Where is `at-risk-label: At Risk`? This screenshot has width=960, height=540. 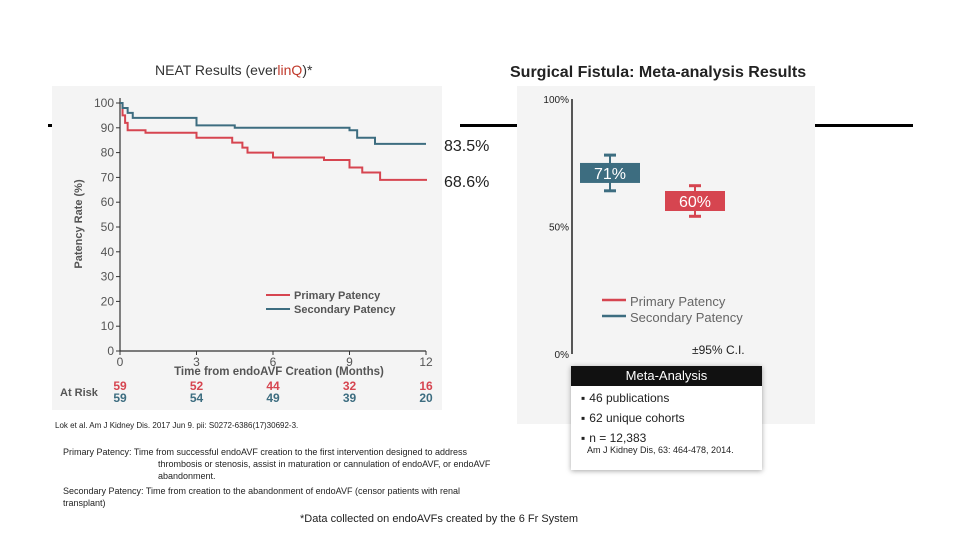 at-risk-label: At Risk is located at coordinates (79, 393).